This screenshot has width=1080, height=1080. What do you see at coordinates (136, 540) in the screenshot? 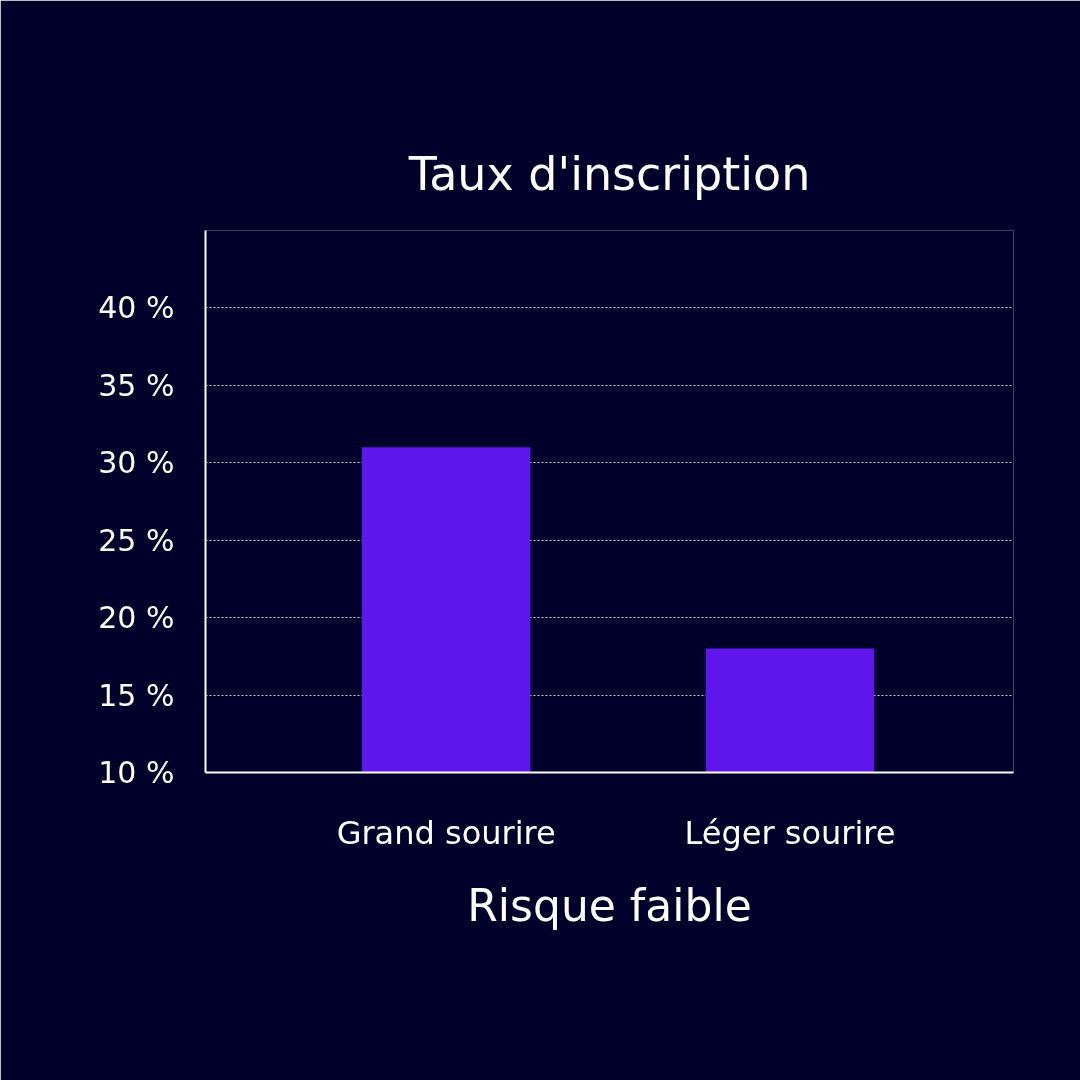
I see `y-tick-label: 25 %` at bounding box center [136, 540].